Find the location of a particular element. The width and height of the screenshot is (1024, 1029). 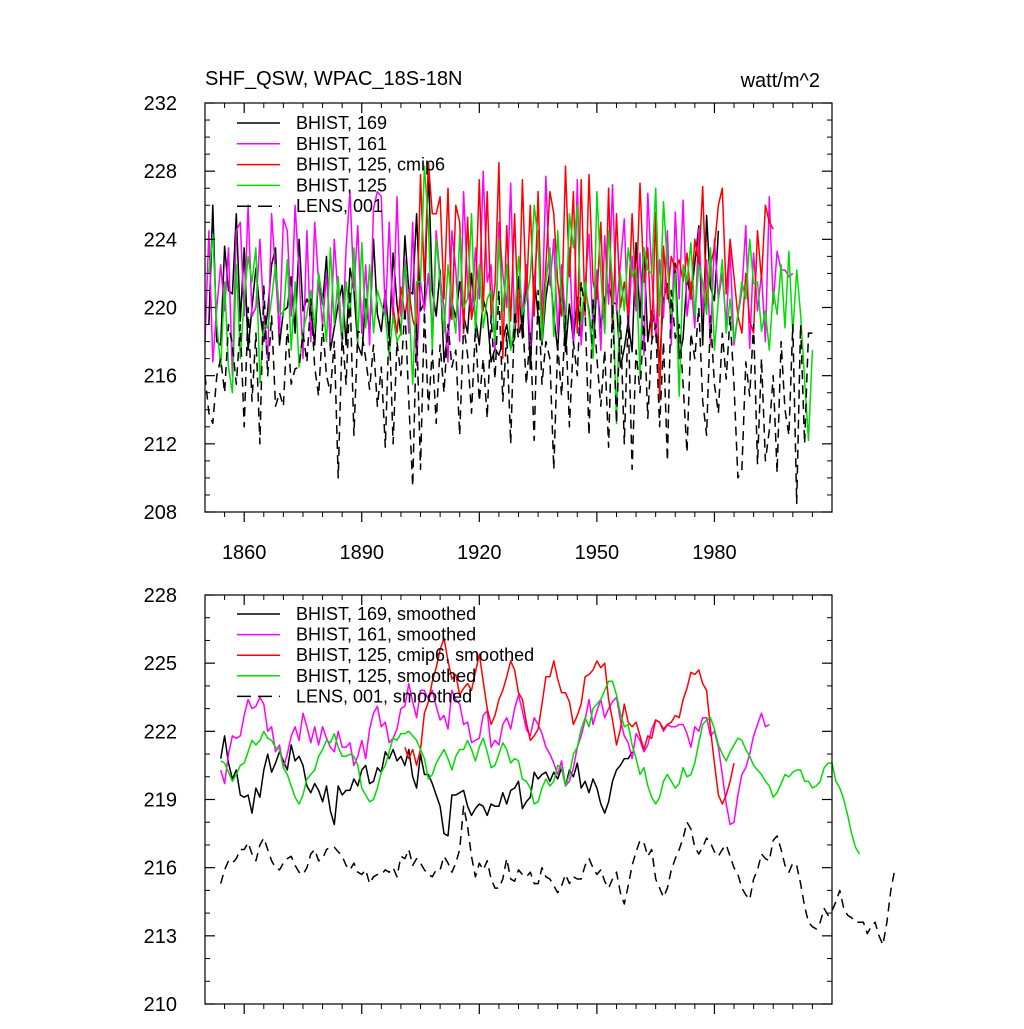

y-tick-label: 225 is located at coordinates (160, 664).